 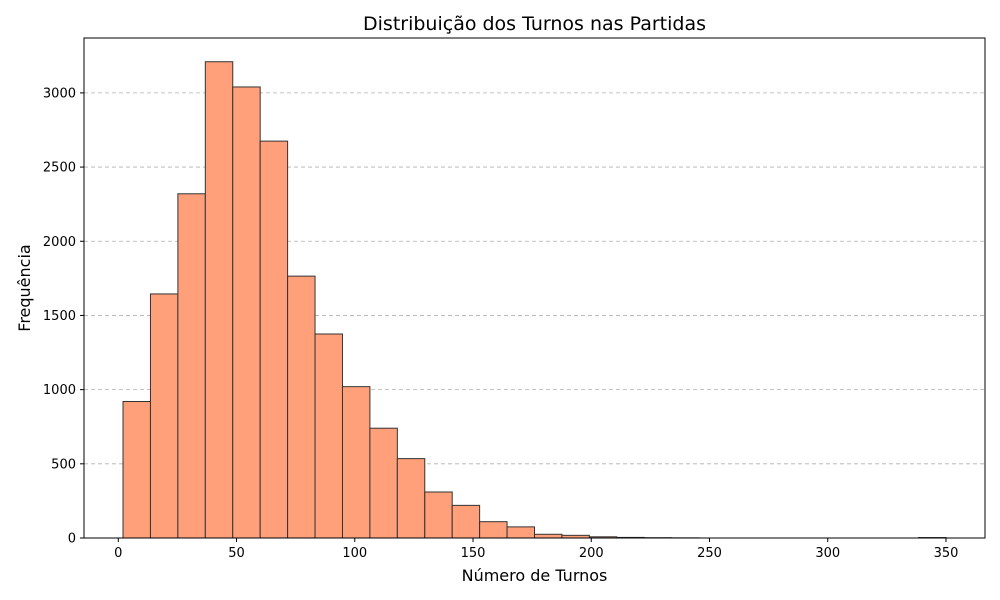 What do you see at coordinates (24, 287) in the screenshot?
I see `y-axis-label: Frequência` at bounding box center [24, 287].